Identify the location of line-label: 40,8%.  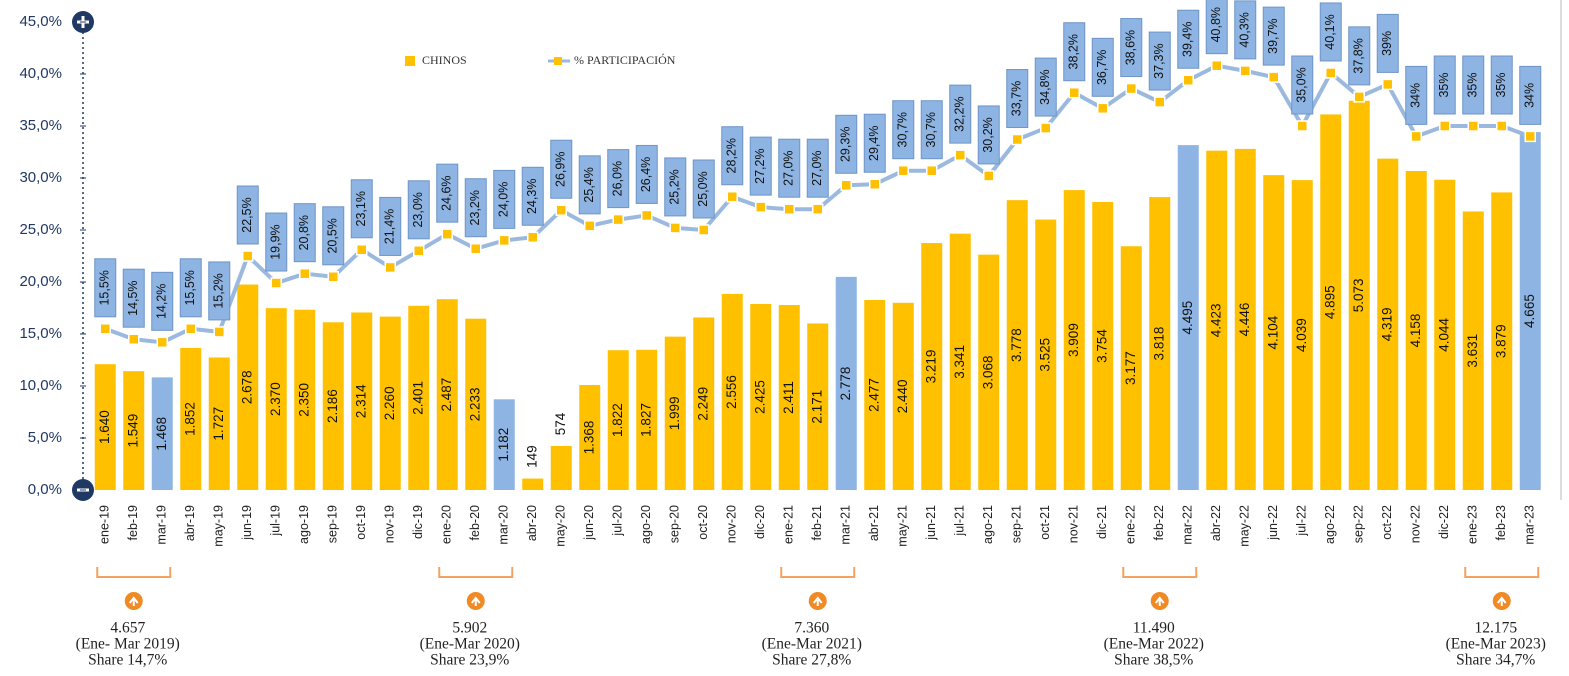
(1216, 24).